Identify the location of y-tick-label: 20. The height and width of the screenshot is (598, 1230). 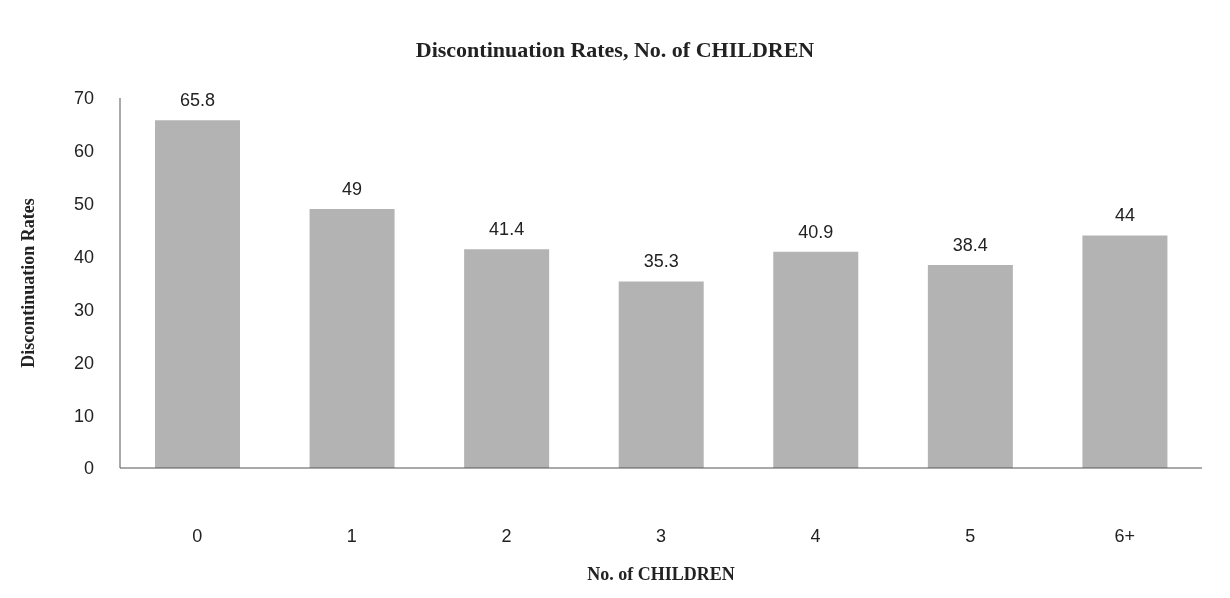
(83, 362).